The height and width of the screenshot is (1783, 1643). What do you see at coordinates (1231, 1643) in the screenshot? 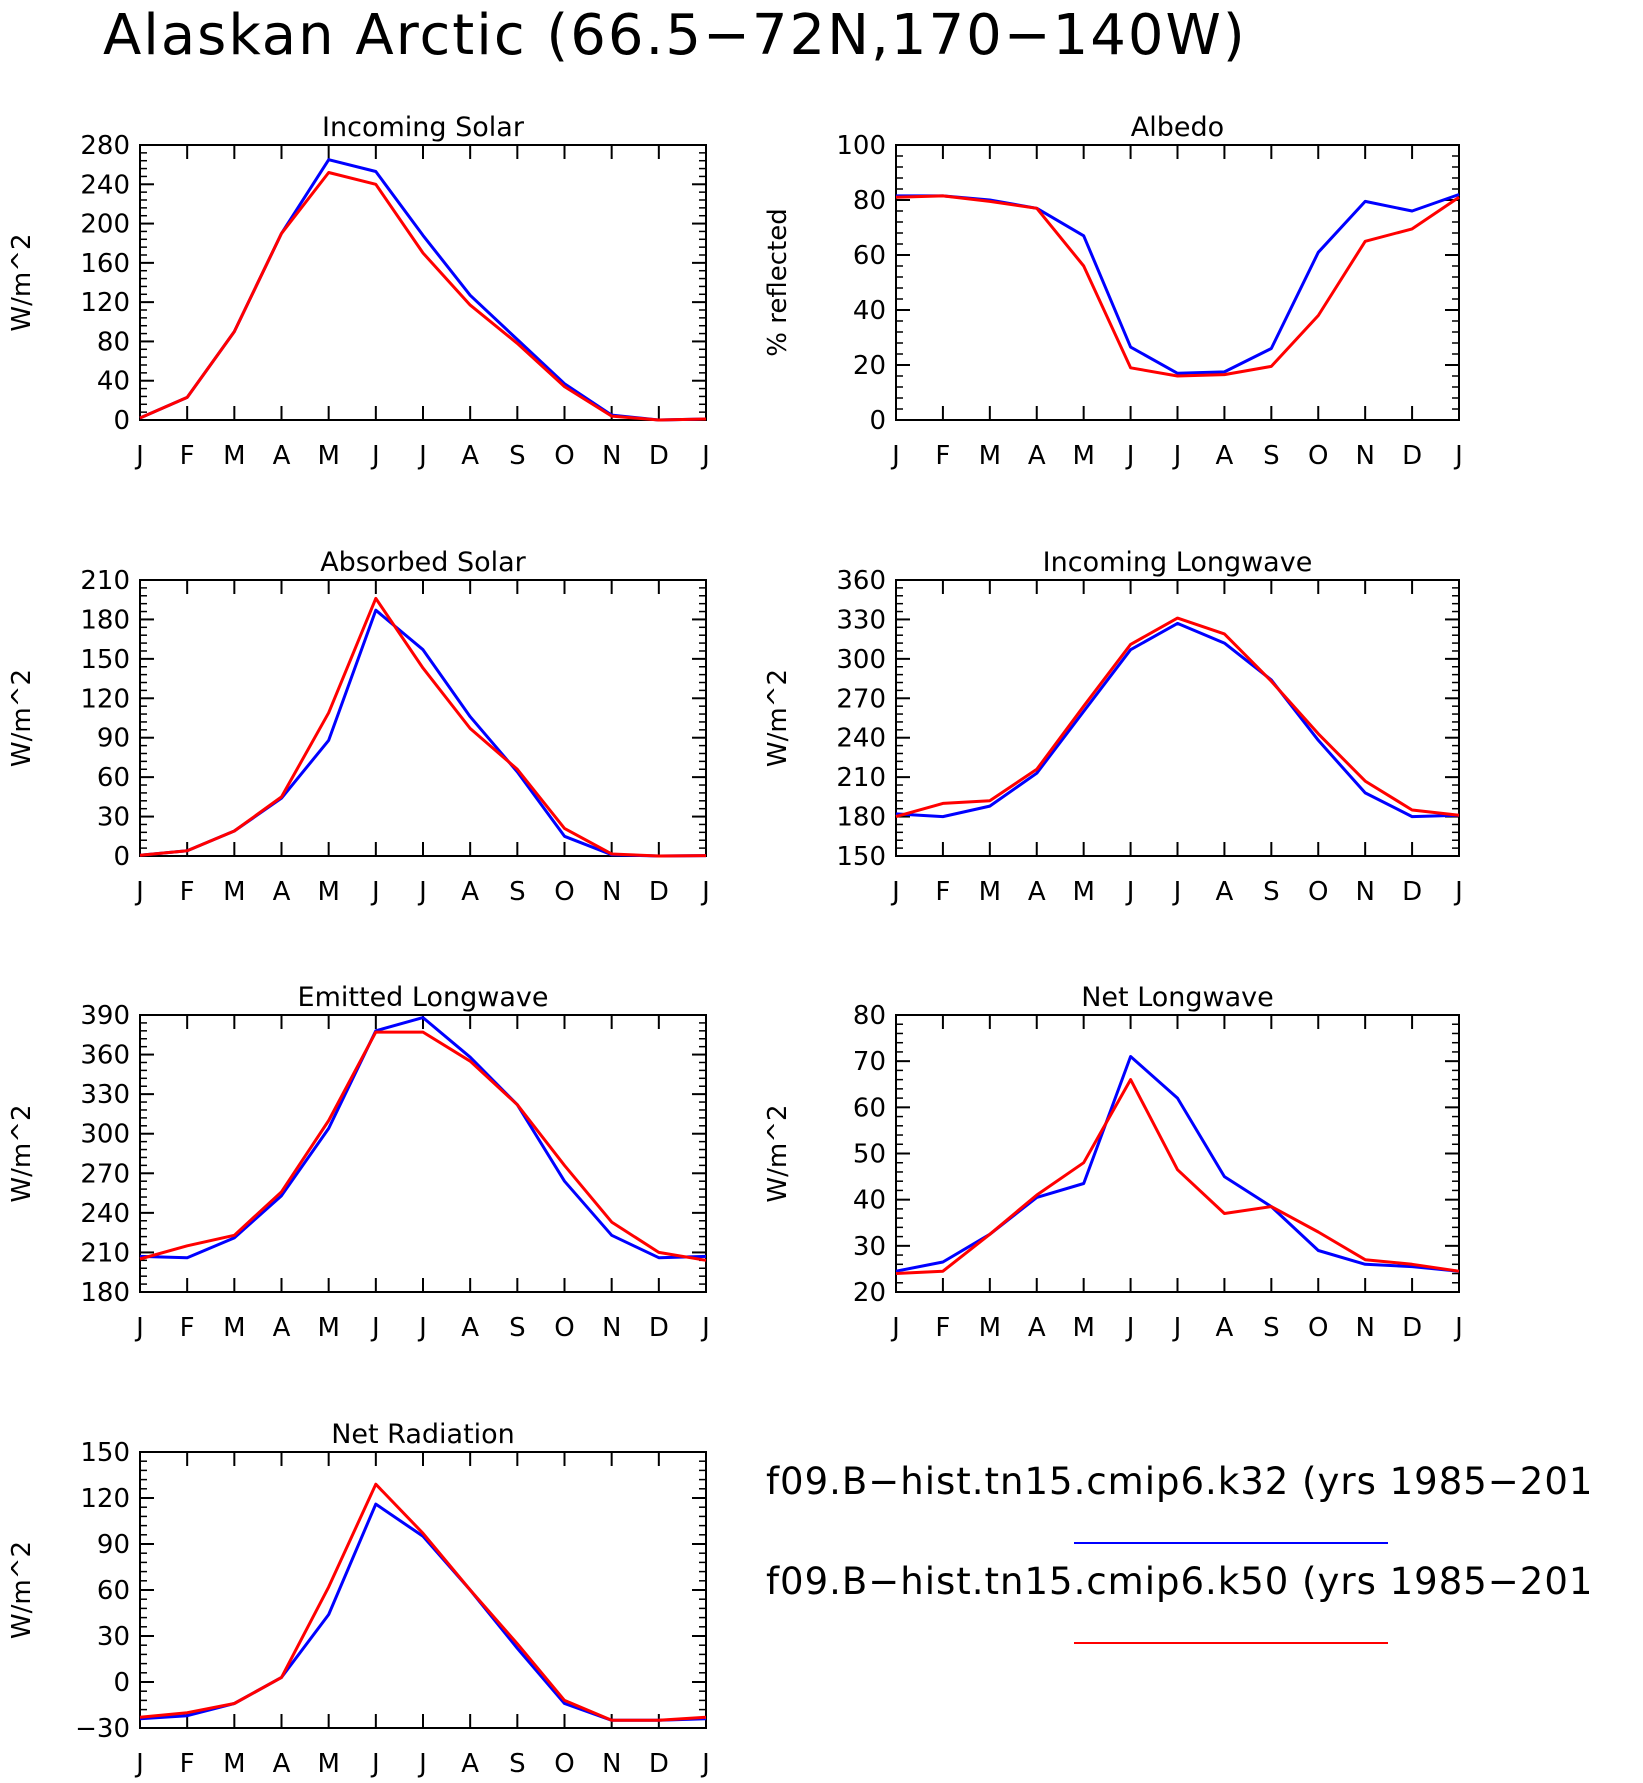
I see `legend-line-k50` at bounding box center [1231, 1643].